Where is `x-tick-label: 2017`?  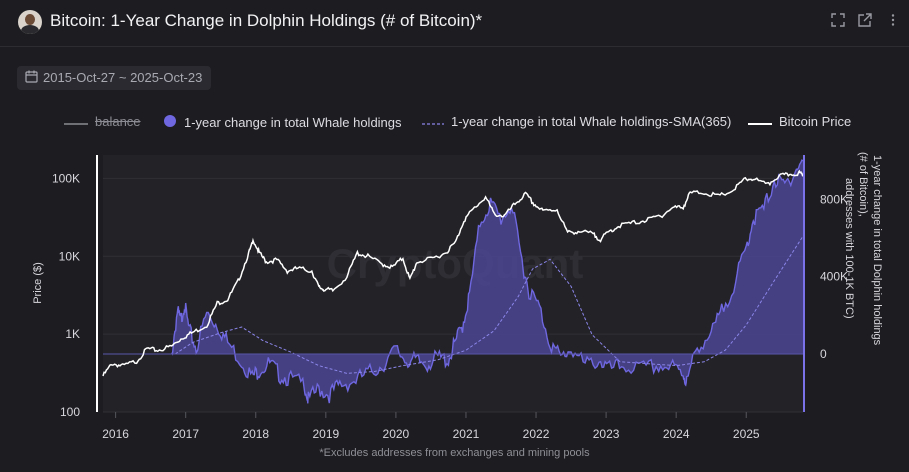
x-tick-label: 2017 is located at coordinates (185, 434).